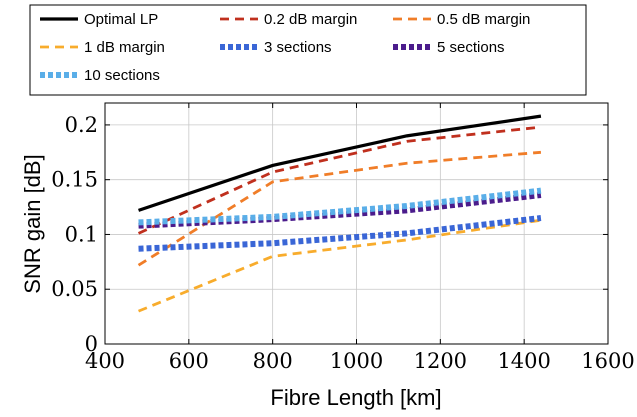 The width and height of the screenshot is (637, 417). Describe the element at coordinates (523, 361) in the screenshot. I see `x-tick-label: 1400` at that location.